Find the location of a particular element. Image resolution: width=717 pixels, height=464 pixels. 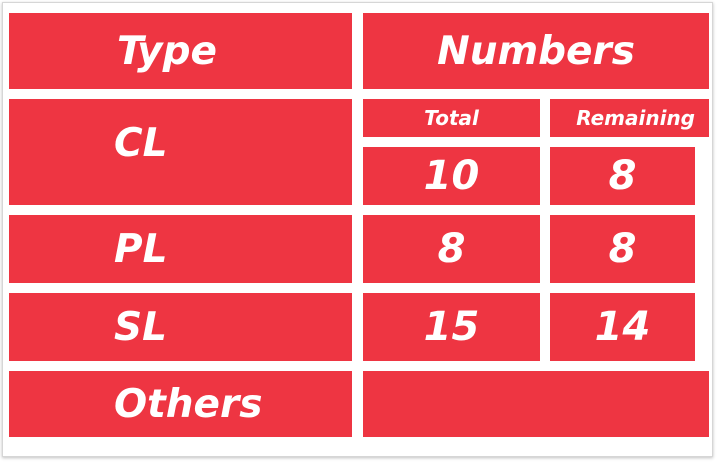

cl-remaining-value: 8 is located at coordinates (622, 176).